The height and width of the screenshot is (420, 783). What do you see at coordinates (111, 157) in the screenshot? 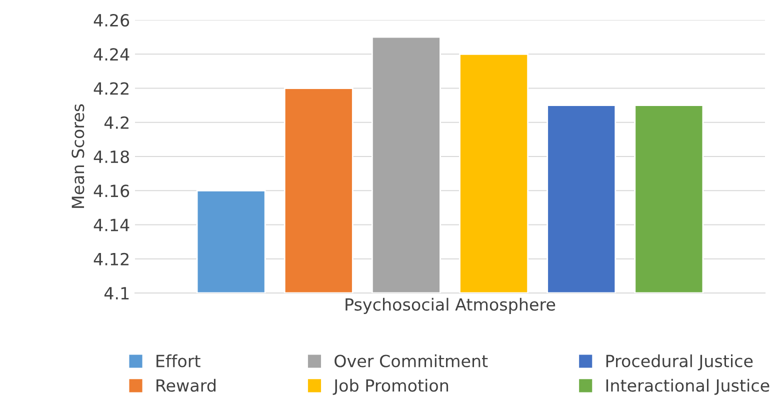
I see `y-tick-label: 4.18` at bounding box center [111, 157].